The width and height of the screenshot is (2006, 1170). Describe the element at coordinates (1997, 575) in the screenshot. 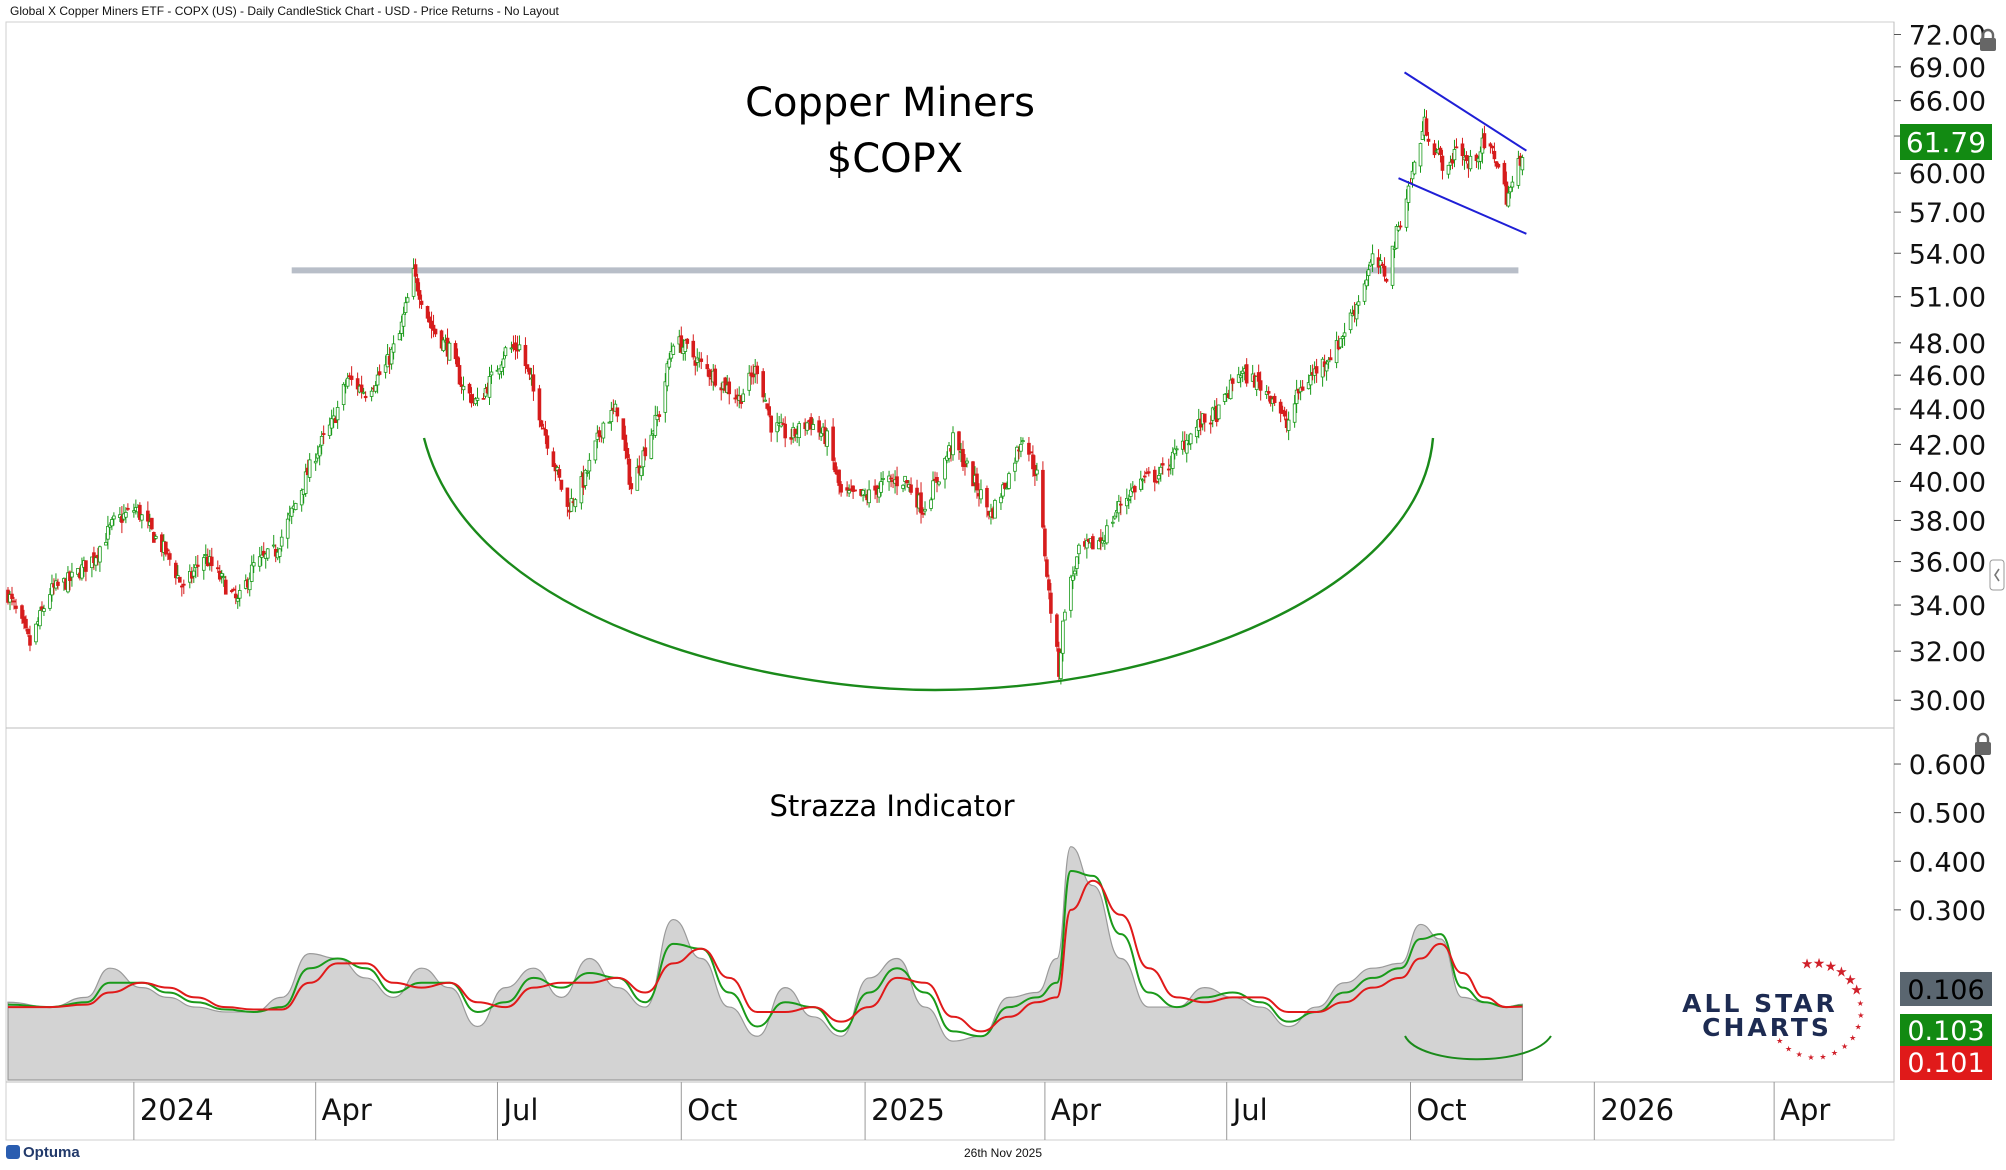

I see `panel-collapse-handle` at that location.